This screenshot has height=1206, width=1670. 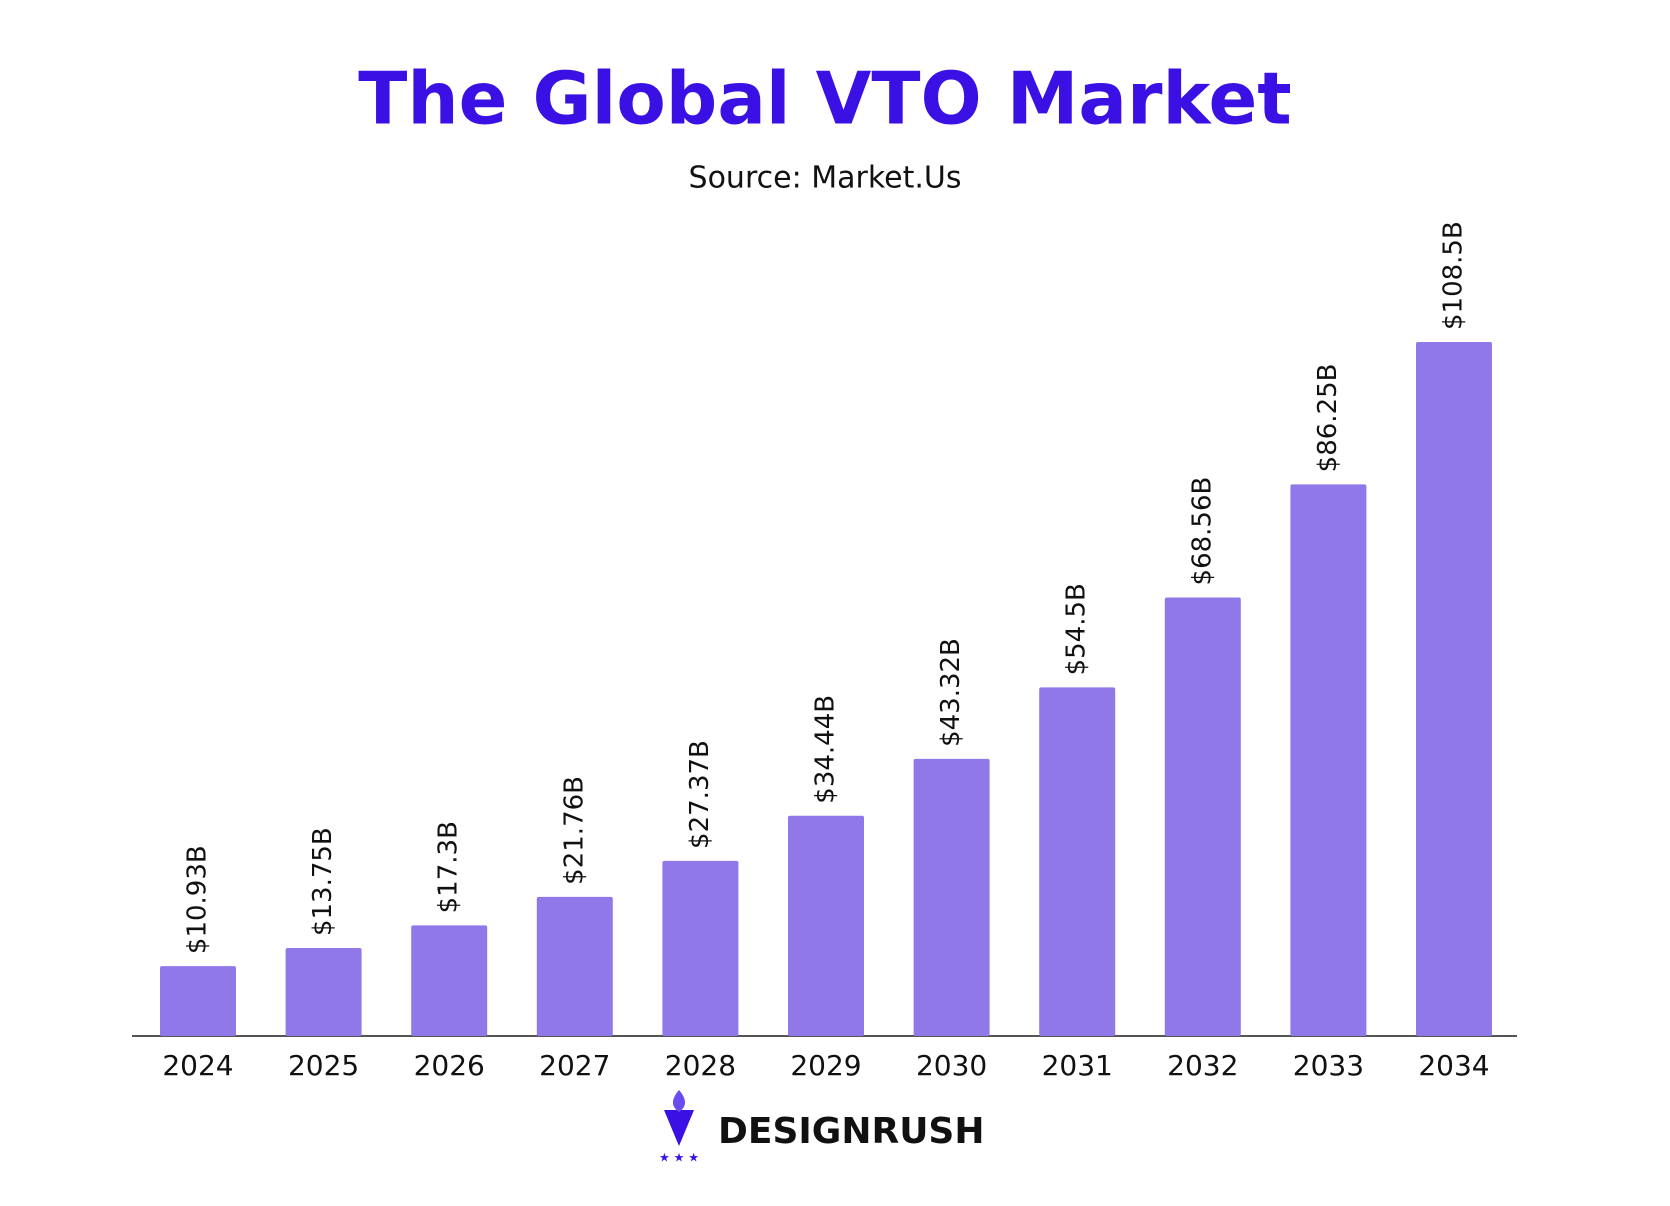 I want to click on value-label: $21.76B, so click(x=574, y=830).